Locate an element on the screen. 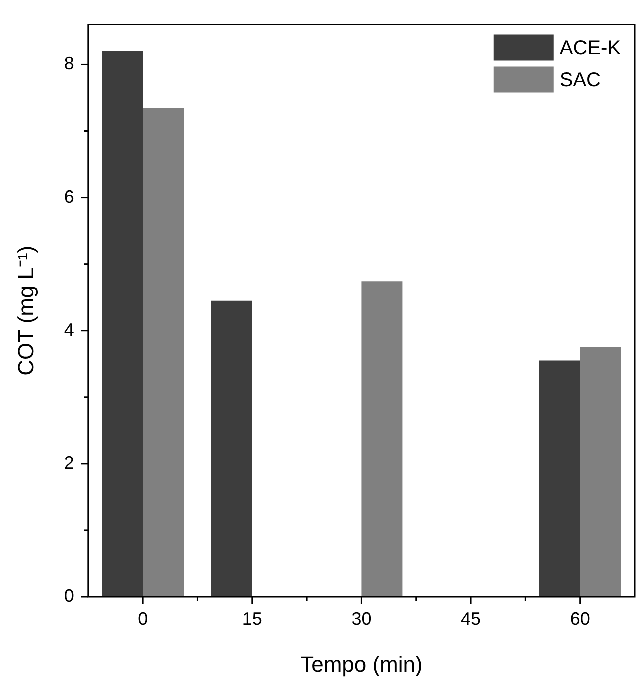  y-tick-label: 6 is located at coordinates (69, 196).